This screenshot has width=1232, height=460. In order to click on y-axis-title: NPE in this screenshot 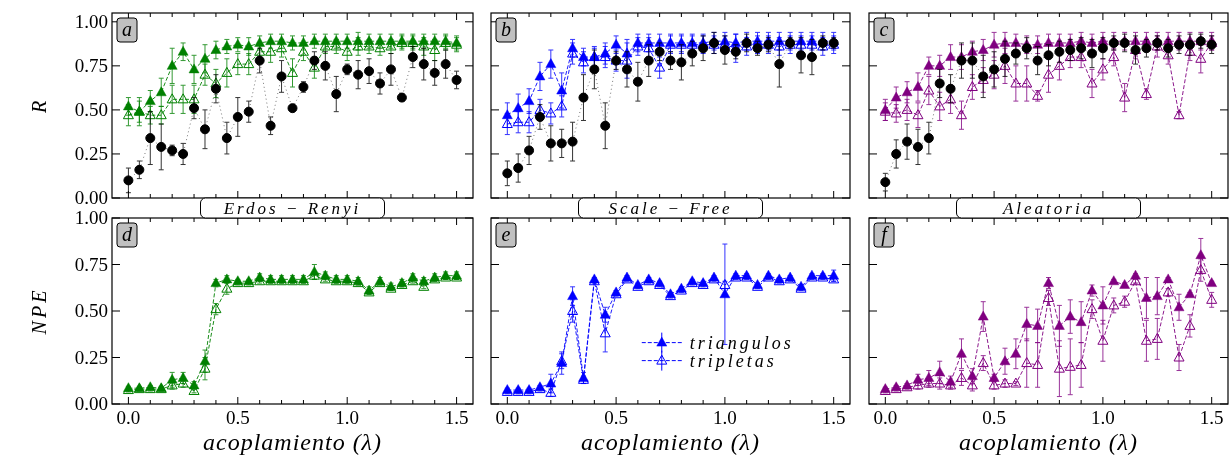, I will do `click(39, 311)`.